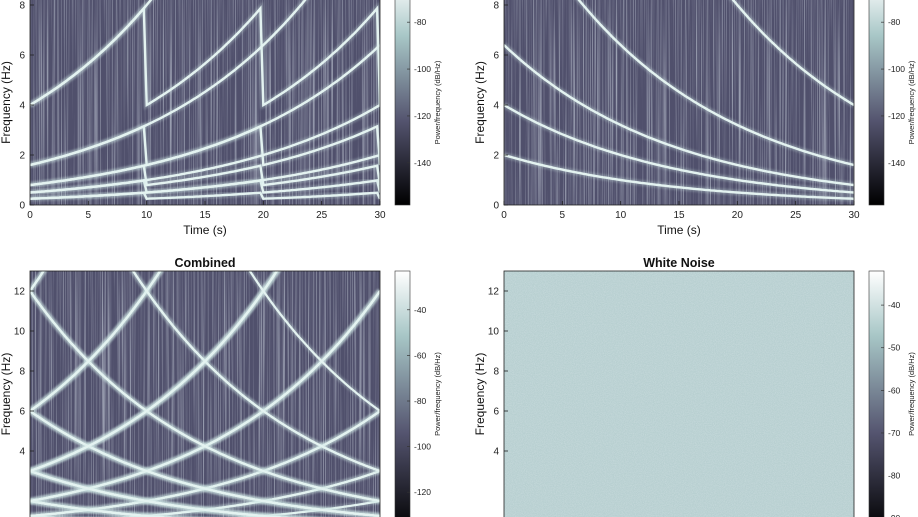 Image resolution: width=918 pixels, height=517 pixels. What do you see at coordinates (894, 348) in the screenshot?
I see `colorbar-tick-label: -50` at bounding box center [894, 348].